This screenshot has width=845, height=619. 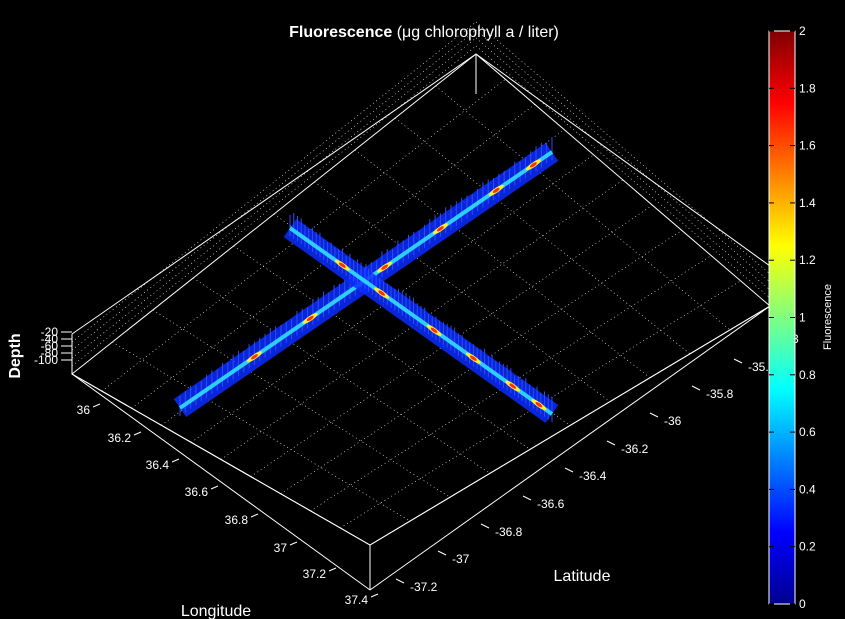 I want to click on colorbar-label: Fluorescence, so click(x=828, y=317).